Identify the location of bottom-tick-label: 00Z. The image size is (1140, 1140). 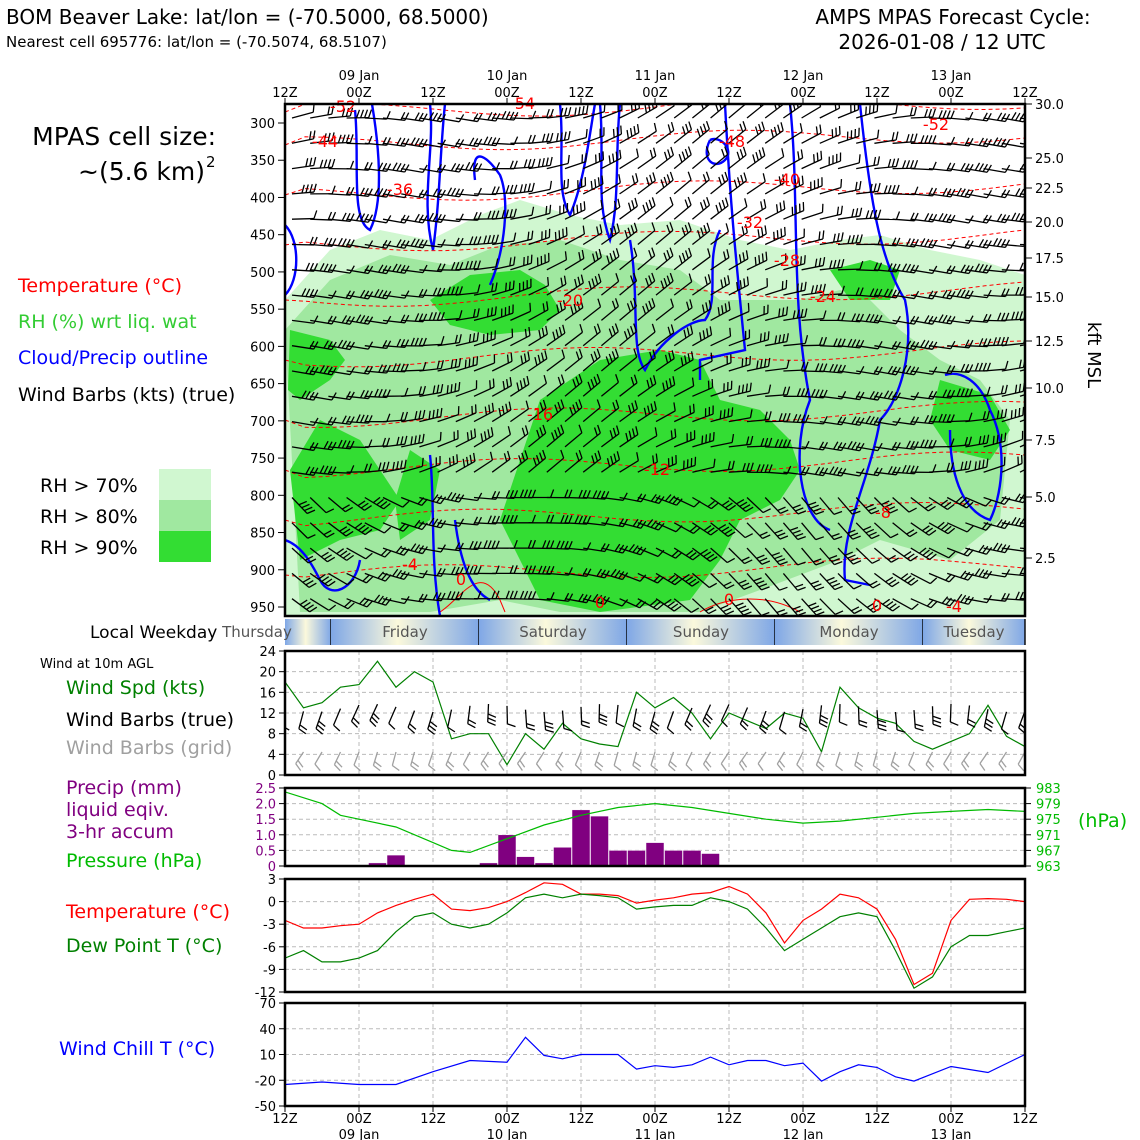
(803, 1119).